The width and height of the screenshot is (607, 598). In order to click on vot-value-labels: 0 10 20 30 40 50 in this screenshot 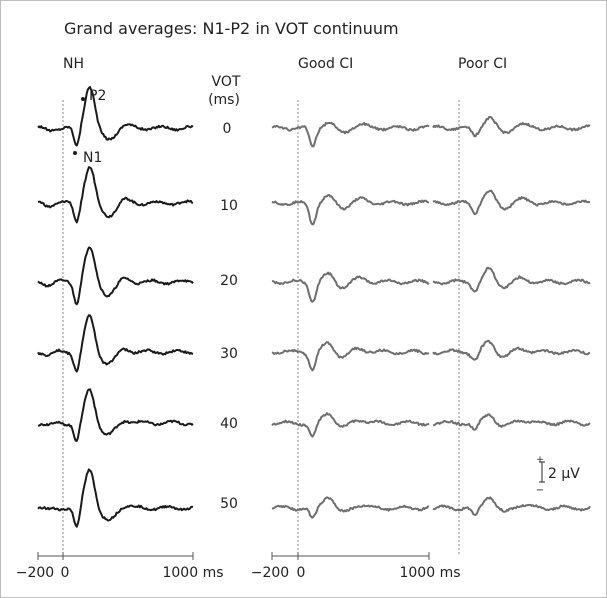, I will do `click(229, 316)`.